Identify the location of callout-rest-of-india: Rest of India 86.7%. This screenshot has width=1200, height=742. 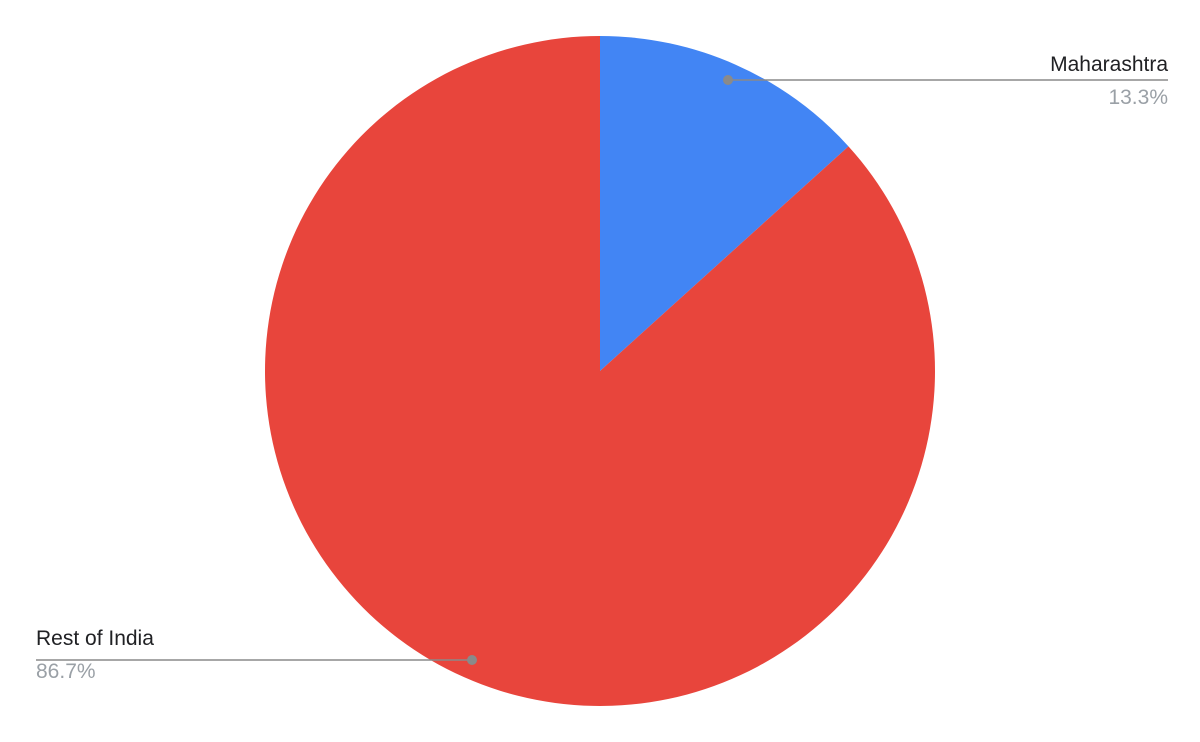
(246, 655).